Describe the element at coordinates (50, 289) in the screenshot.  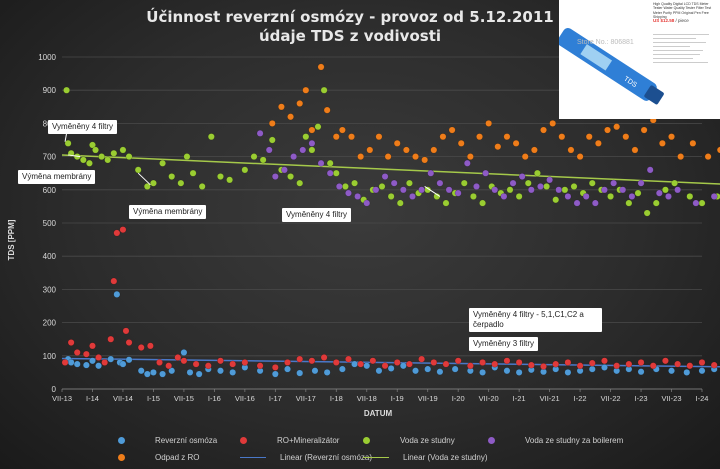
I see `y-tick-label: 300` at that location.